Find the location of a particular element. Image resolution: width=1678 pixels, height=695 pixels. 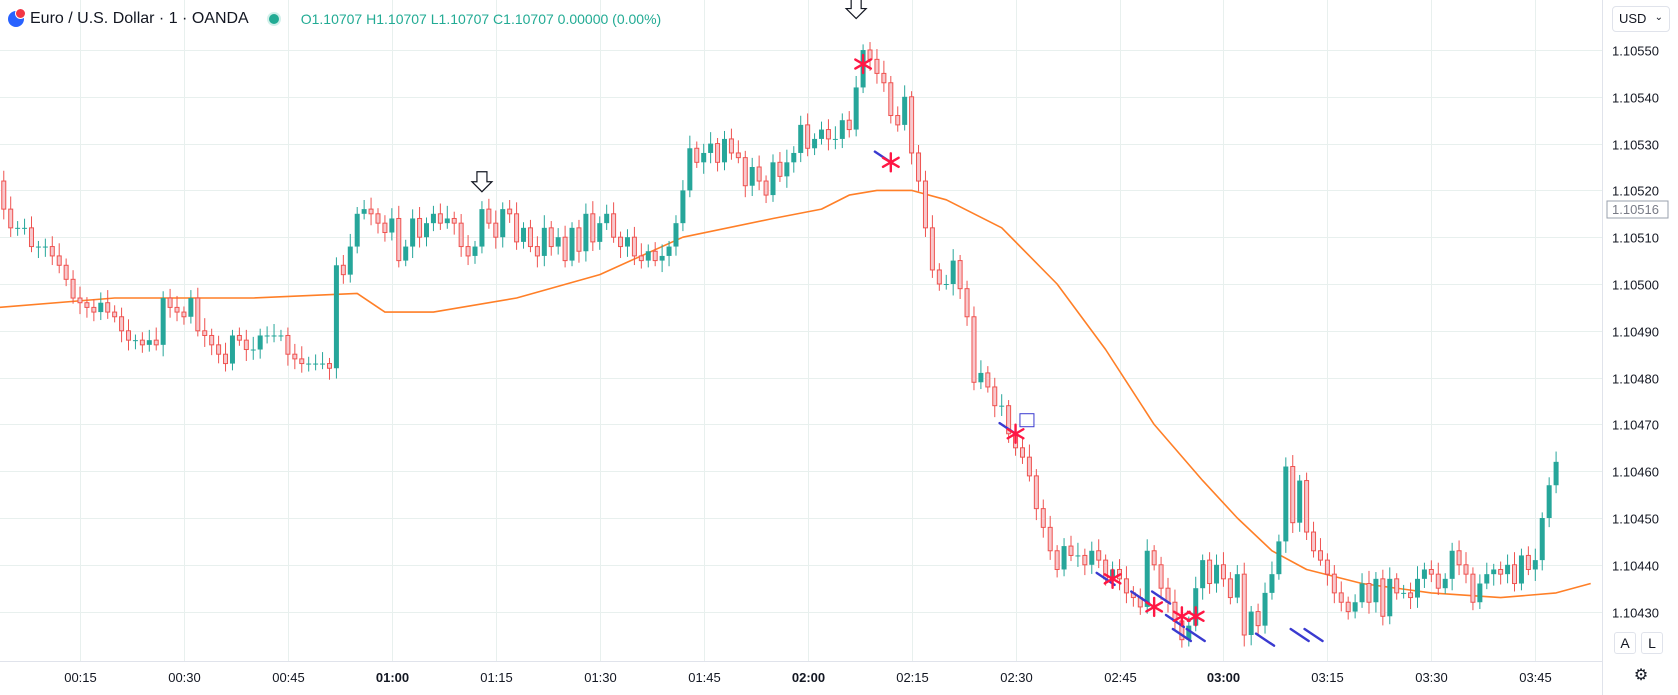

open-value: 1.10707 is located at coordinates (337, 19).